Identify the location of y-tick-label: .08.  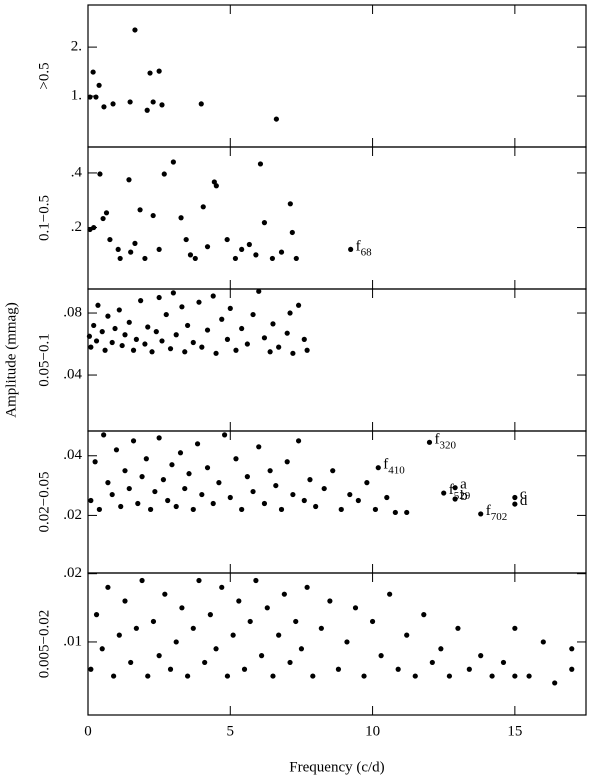
(72, 312).